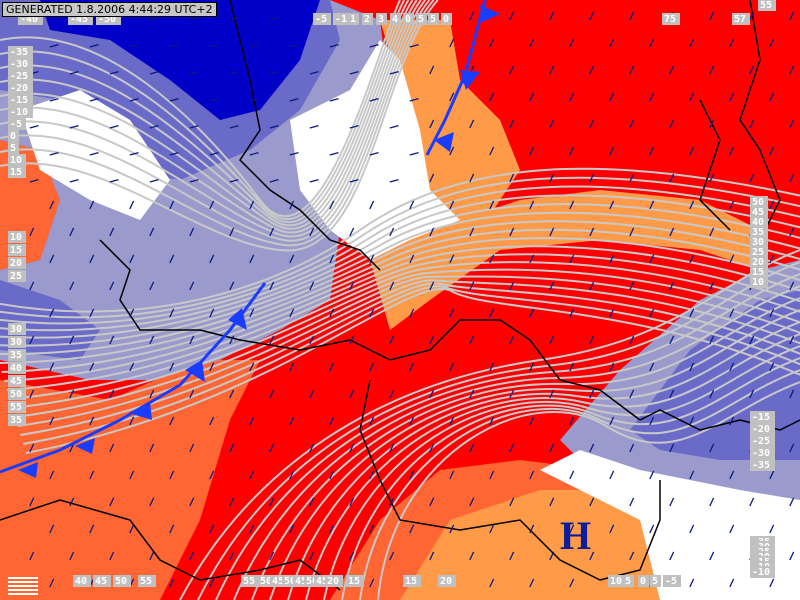 This screenshot has height=600, width=800. I want to click on contour-label: -45, so click(79, 19).